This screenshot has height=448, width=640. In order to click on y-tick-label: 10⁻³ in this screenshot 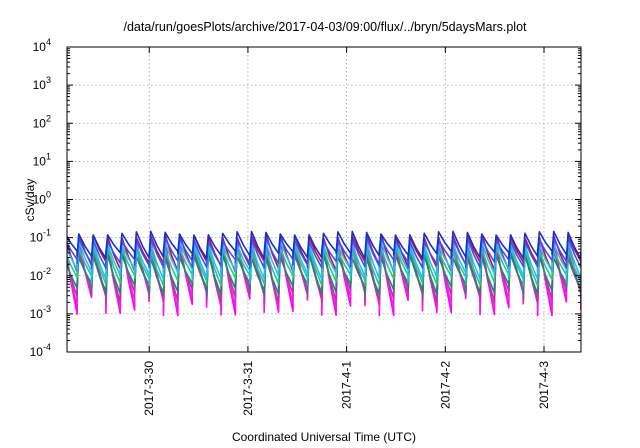, I will do `click(40, 312)`.